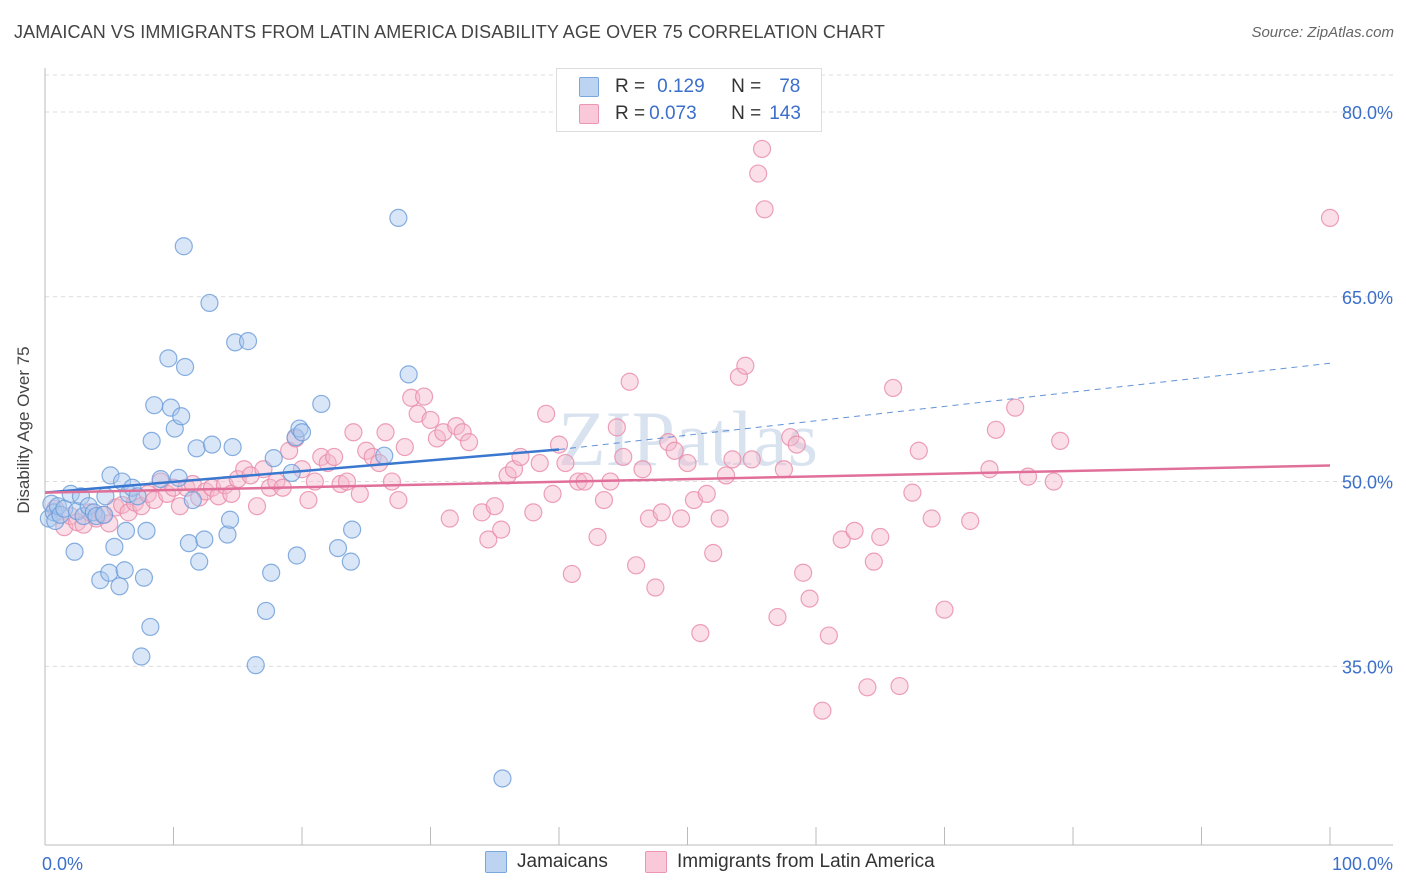 This screenshot has width=1406, height=892. Describe the element at coordinates (790, 86) in the screenshot. I see `legend-n-value: 78` at that location.